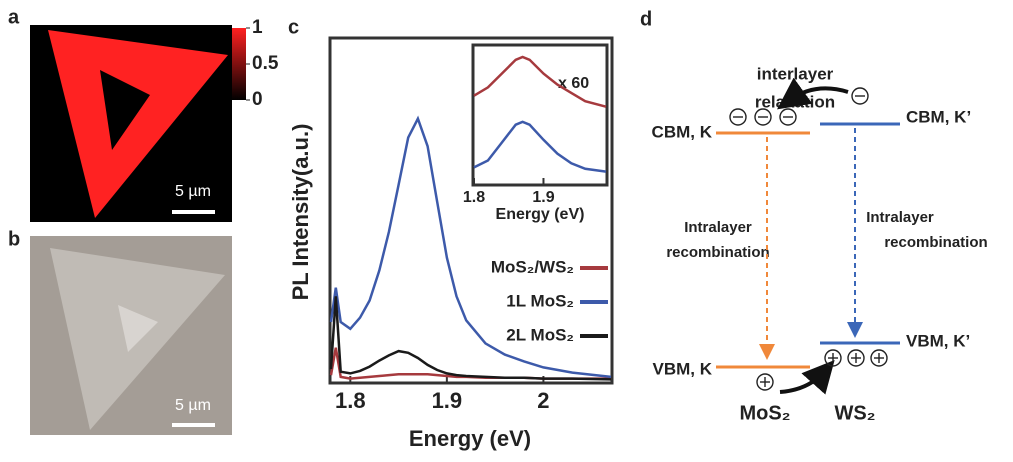 This screenshot has height=462, width=1013. What do you see at coordinates (540, 334) in the screenshot?
I see `legend-label: 2L MoS₂` at bounding box center [540, 334].